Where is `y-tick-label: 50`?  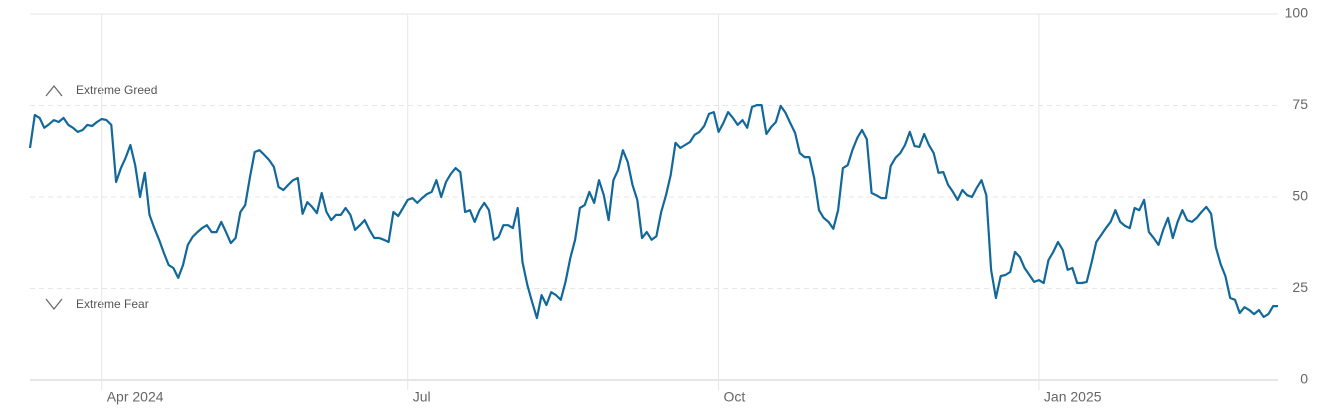
y-tick-label: 50 is located at coordinates (1300, 196).